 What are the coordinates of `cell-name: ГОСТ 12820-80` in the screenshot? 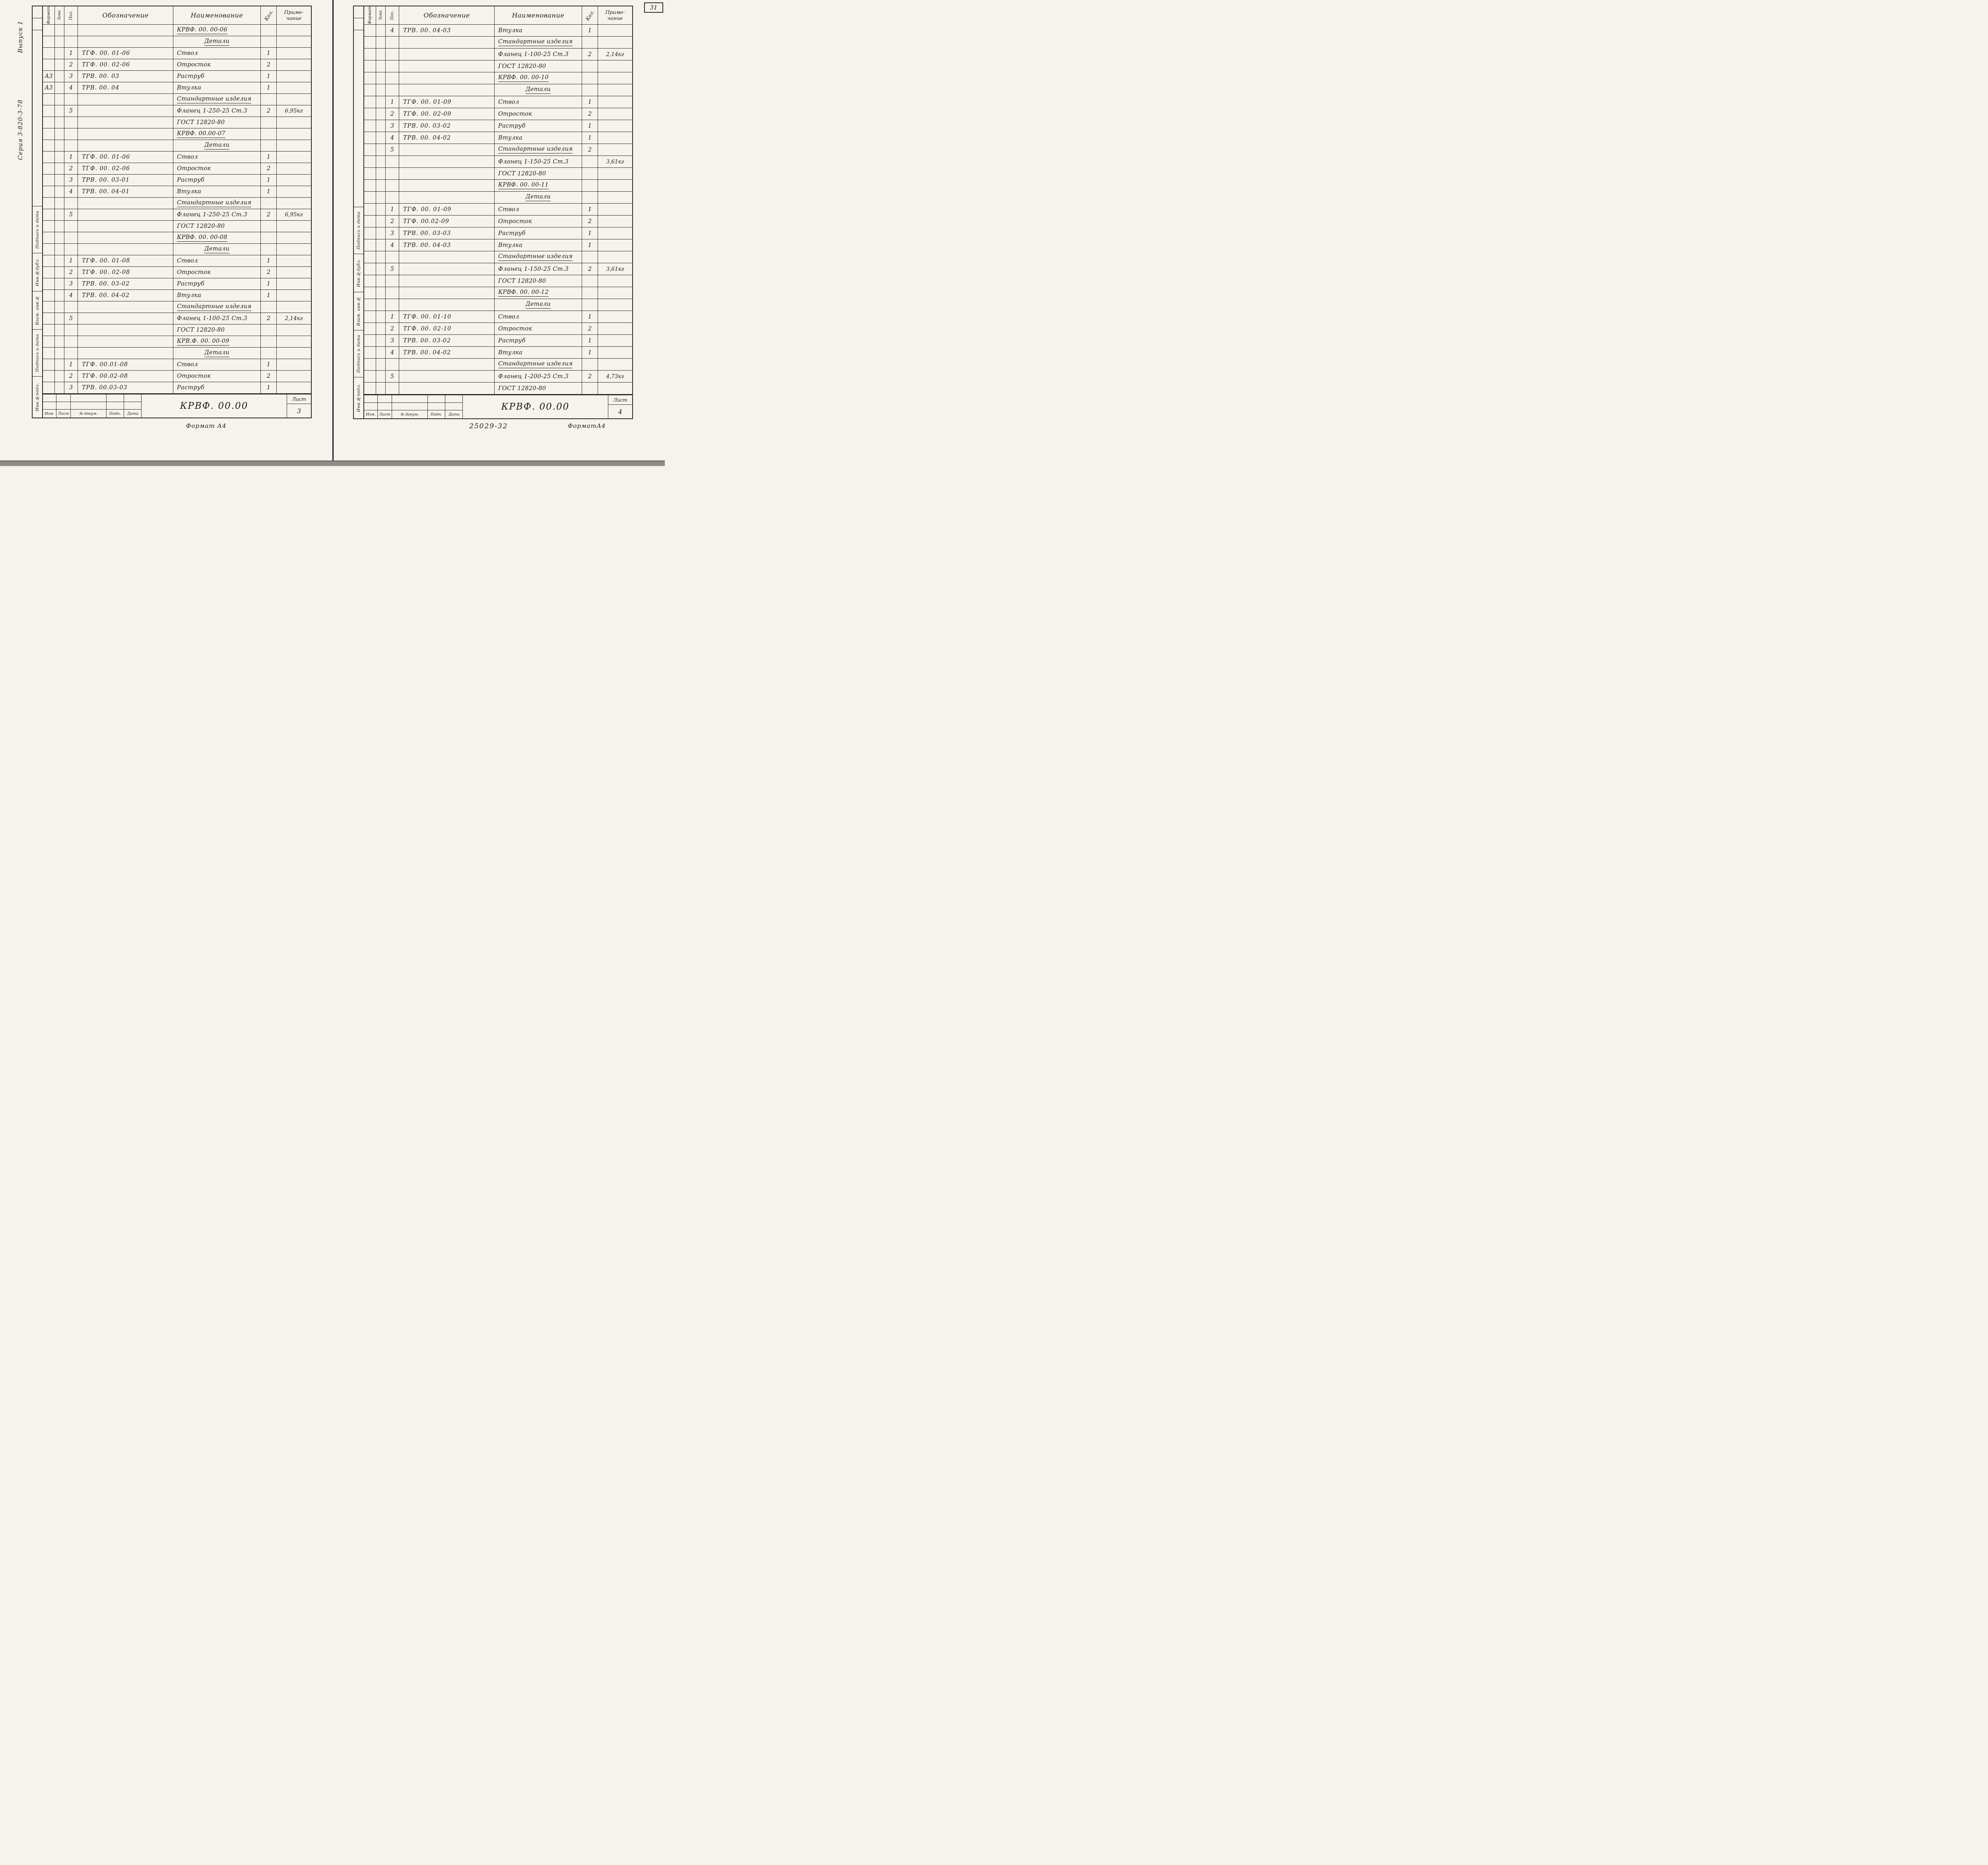 It's located at (538, 174).